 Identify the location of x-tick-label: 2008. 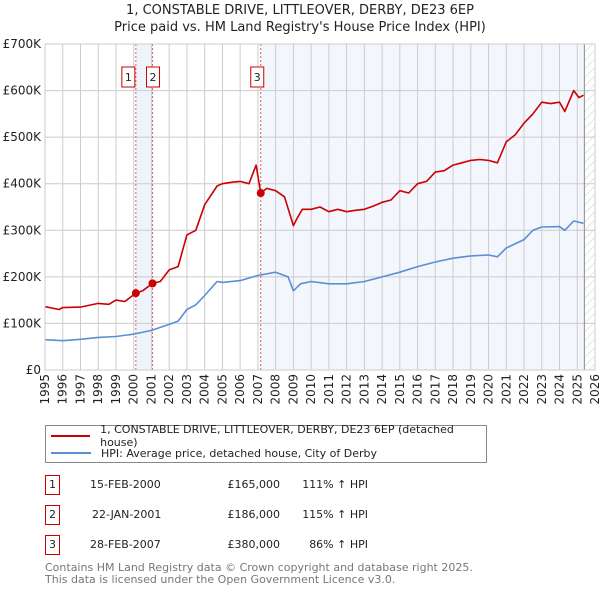
(276, 389).